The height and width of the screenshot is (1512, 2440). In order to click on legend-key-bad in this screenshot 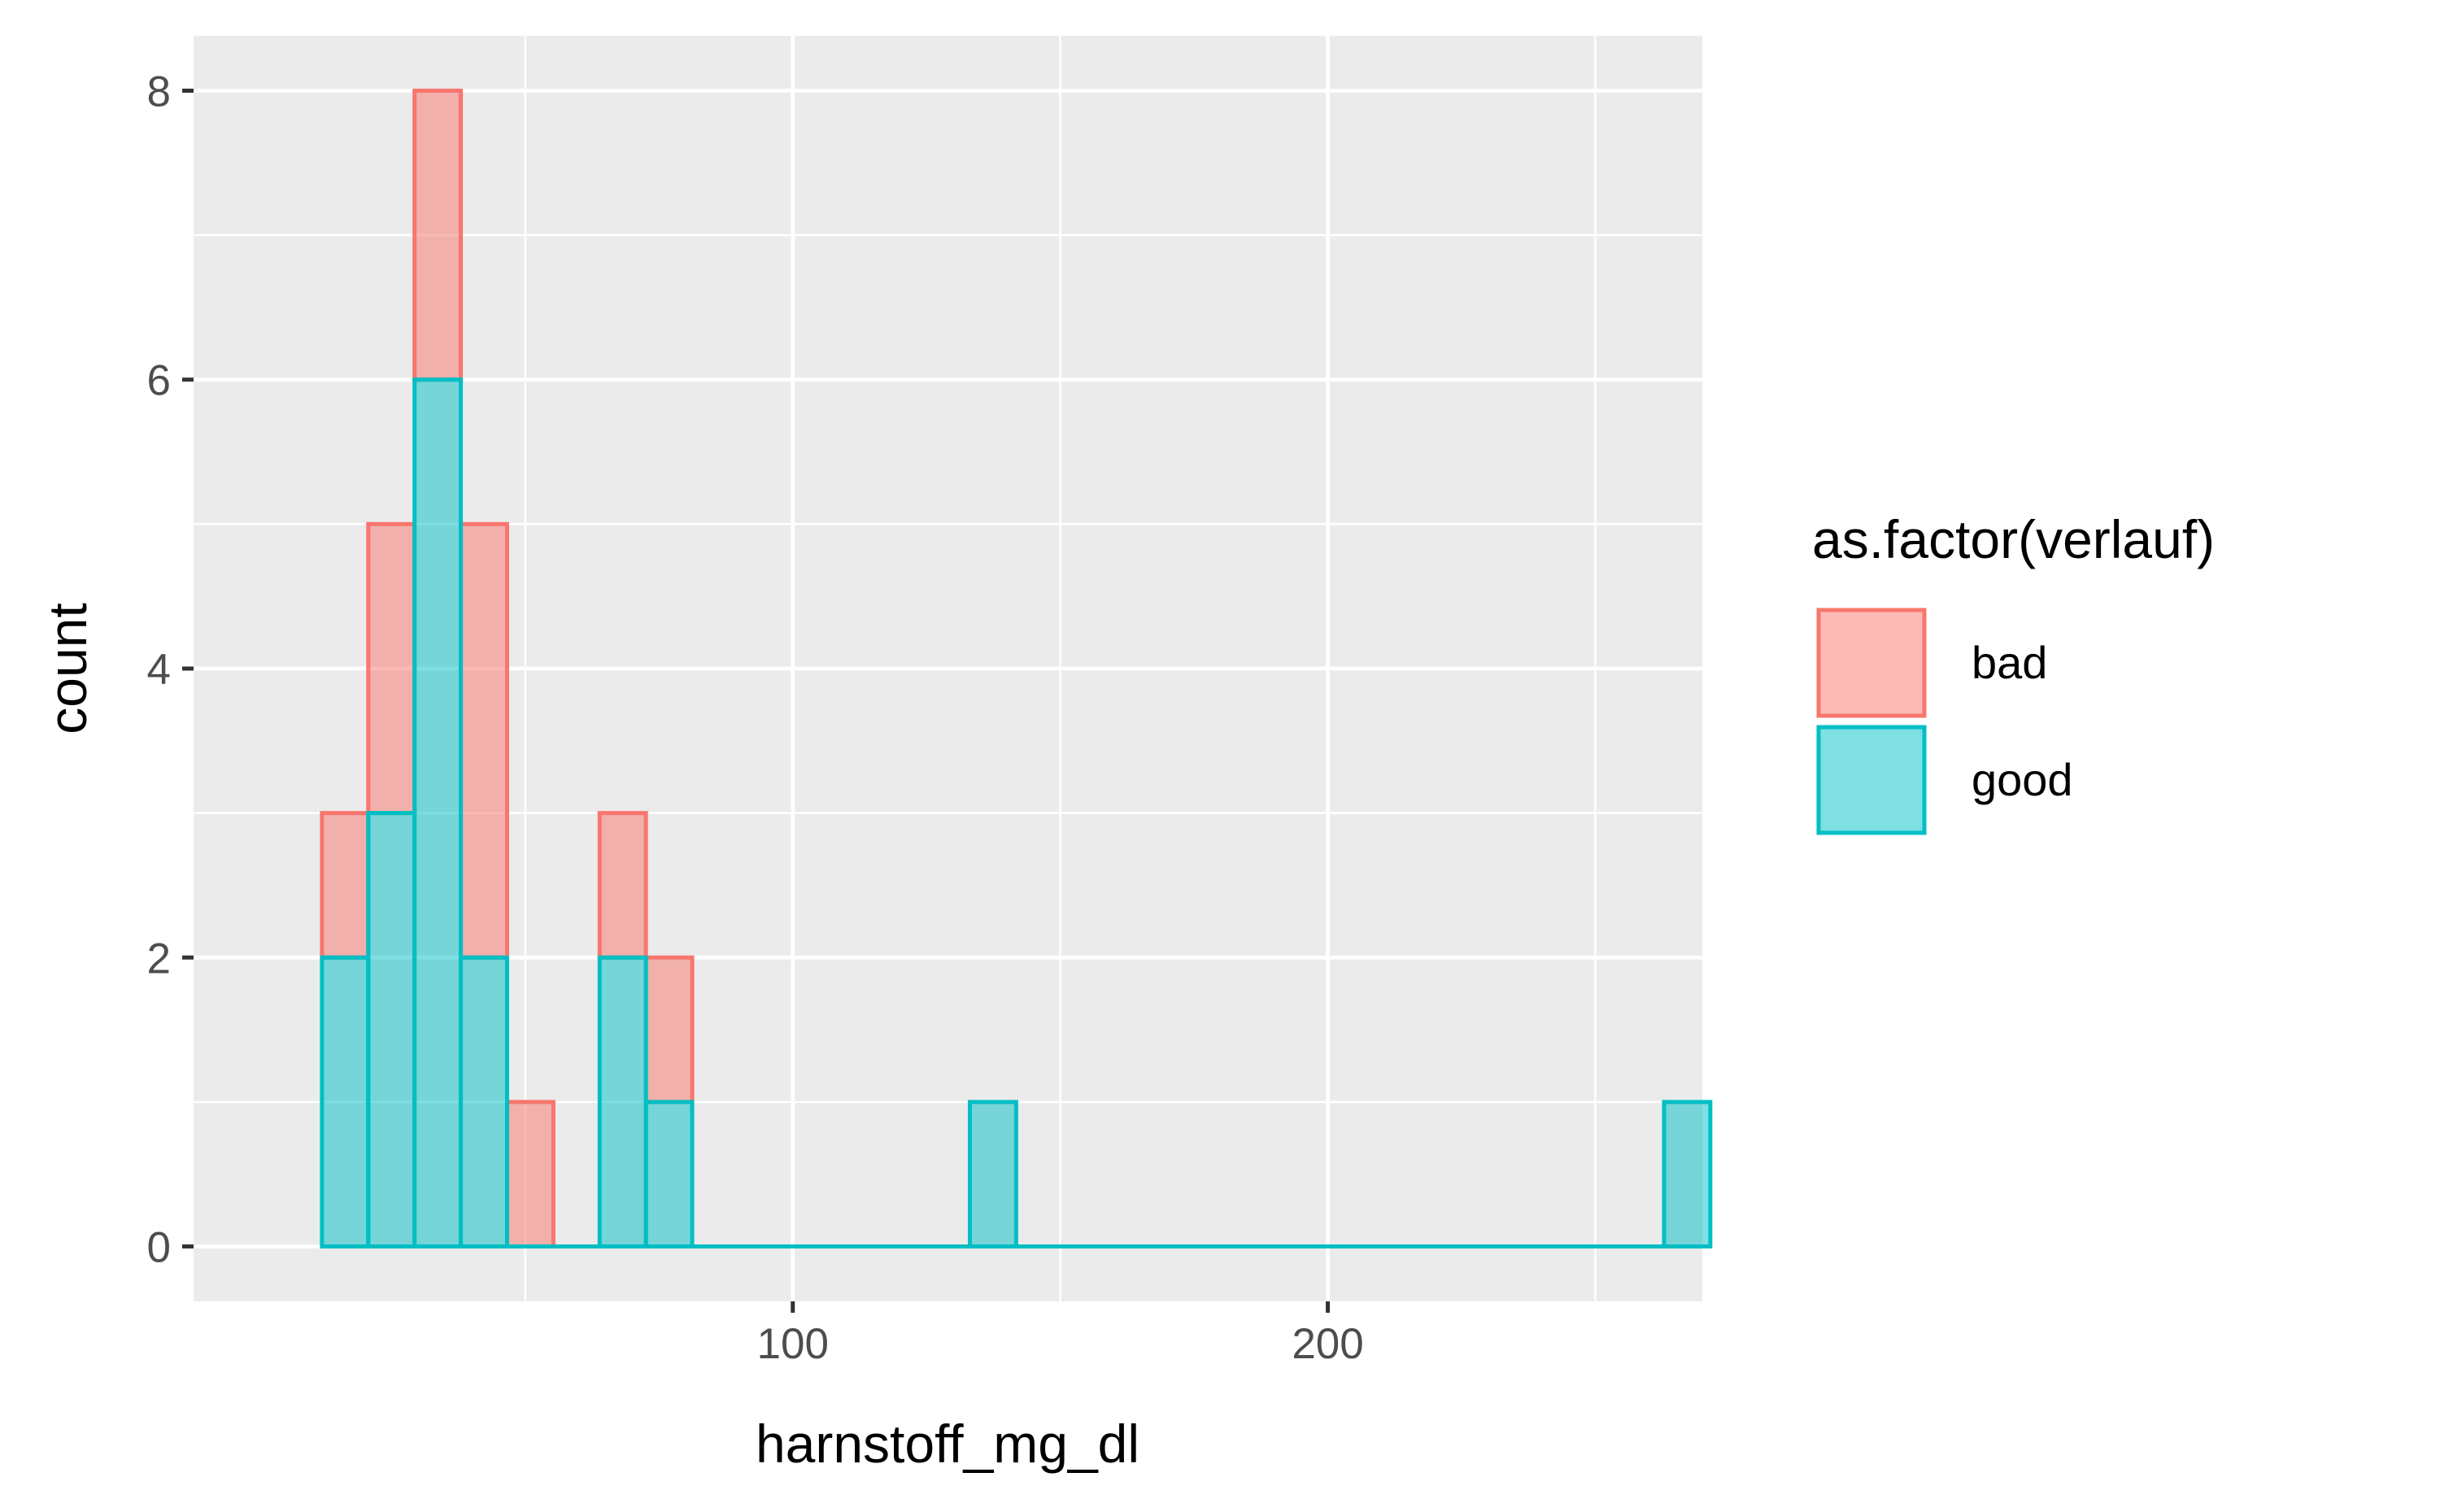, I will do `click(1872, 663)`.